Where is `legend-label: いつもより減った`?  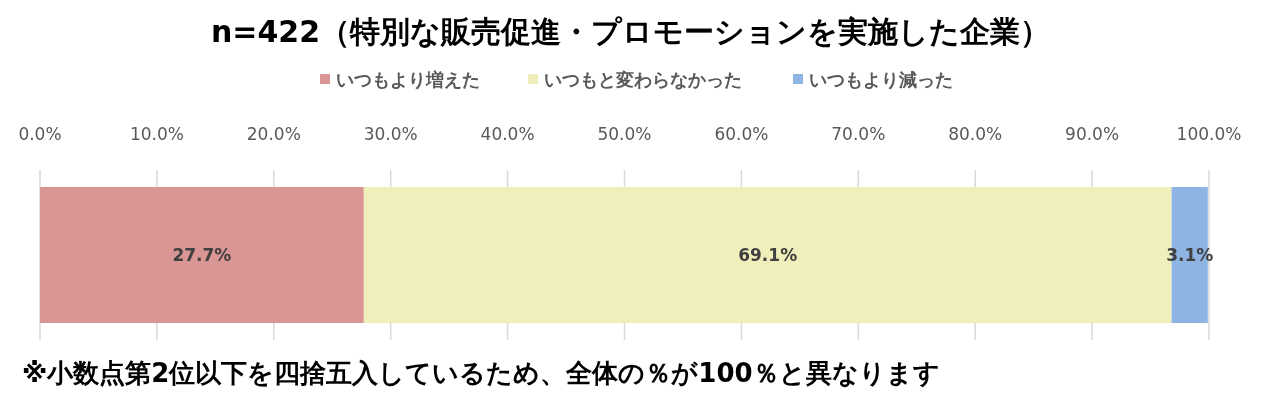
legend-label: いつもより減った is located at coordinates (881, 79).